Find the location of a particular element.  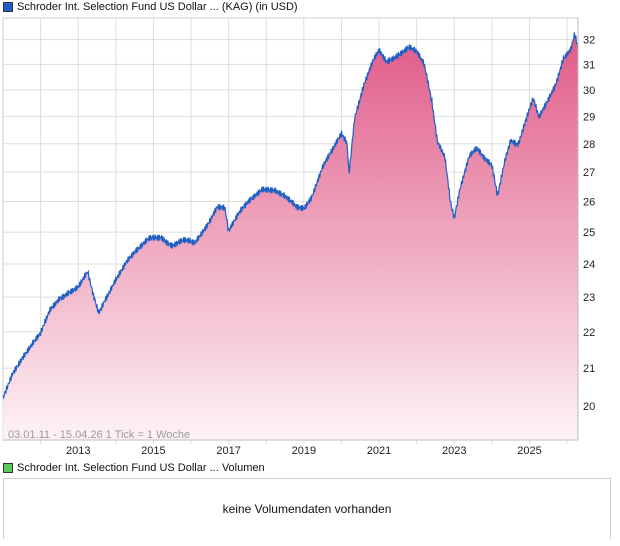

y-tick-label: 32 is located at coordinates (589, 41).